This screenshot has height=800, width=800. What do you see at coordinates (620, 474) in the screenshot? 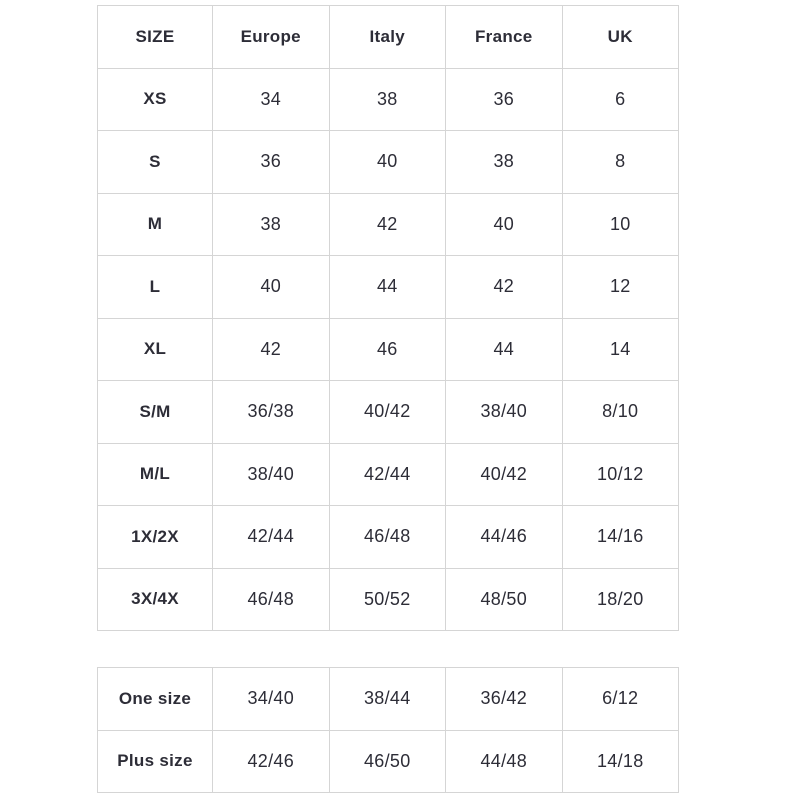
I see `value-cell: 10/12` at bounding box center [620, 474].